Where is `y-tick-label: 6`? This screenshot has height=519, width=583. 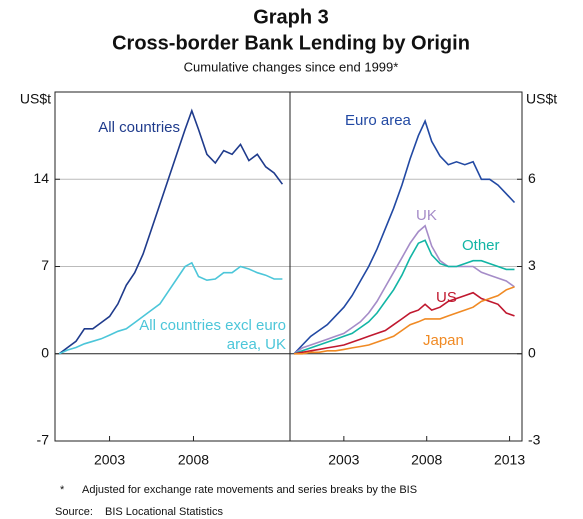
y-tick-label: 6 is located at coordinates (532, 178).